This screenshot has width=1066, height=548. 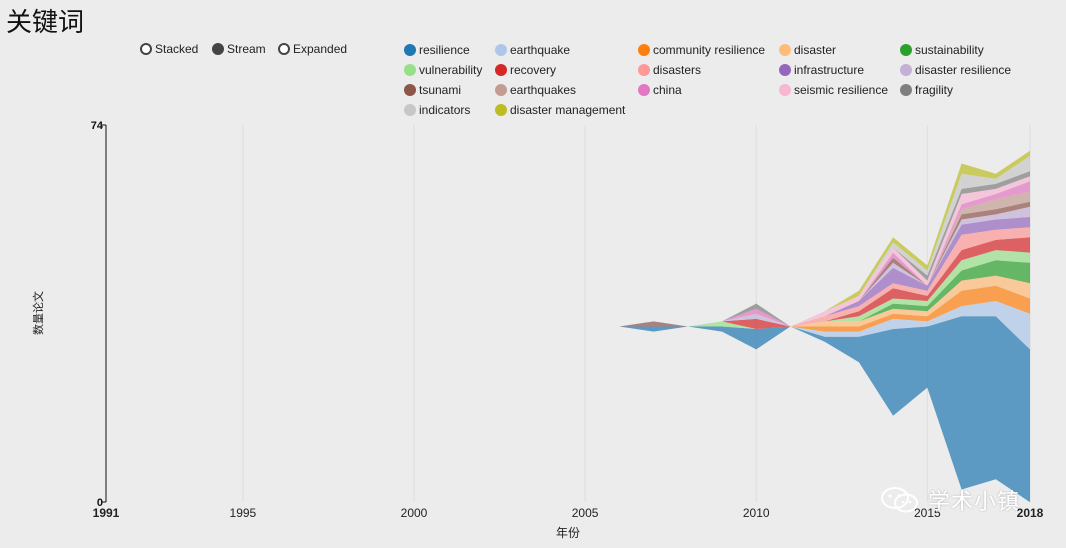 I want to click on legend-item: vulnerability, so click(x=443, y=70).